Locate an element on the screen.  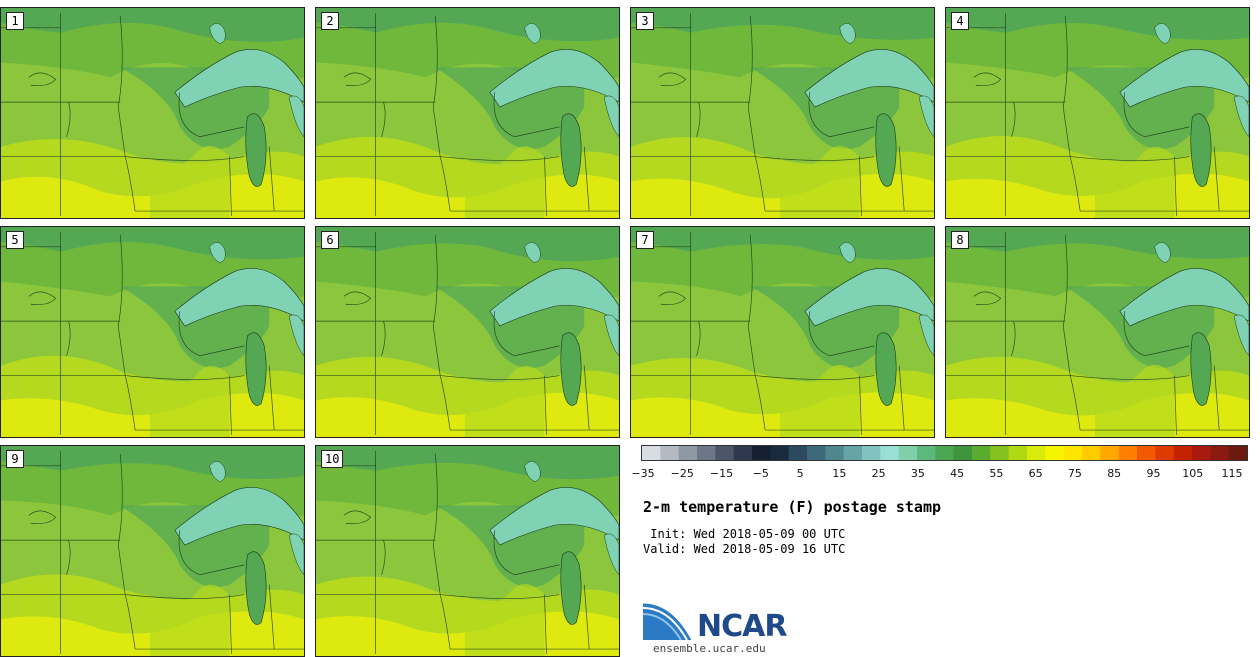
stamp-number-label: 8 is located at coordinates (960, 240).